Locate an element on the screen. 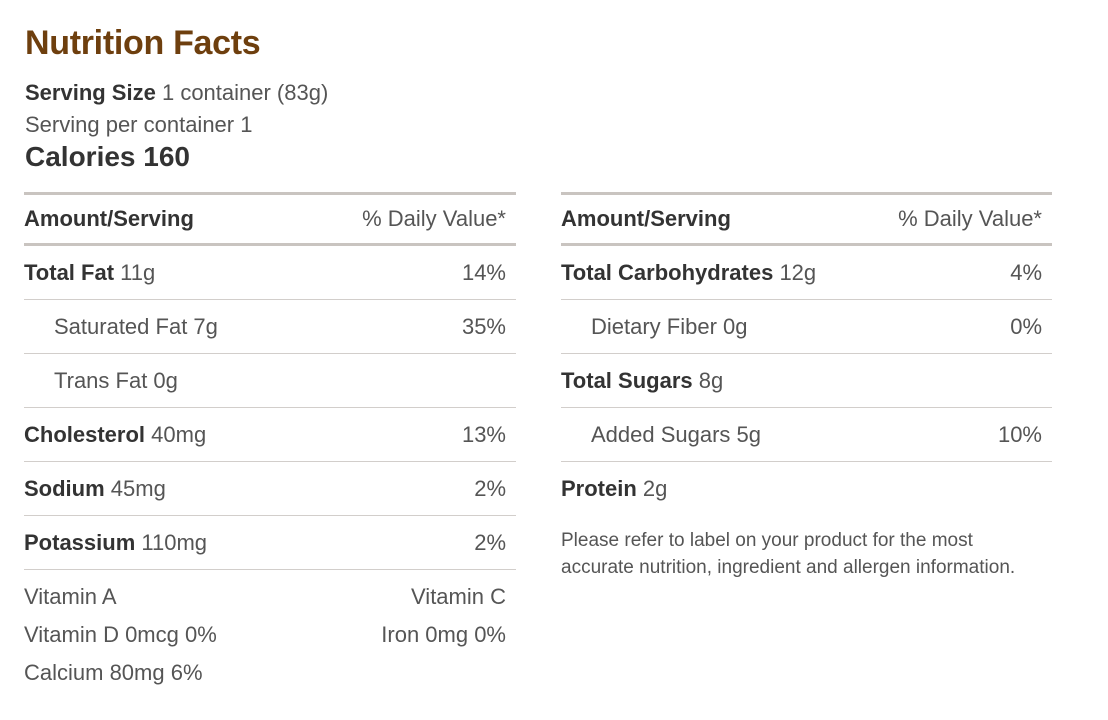 Image resolution: width=1108 pixels, height=720 pixels. vitamin-right: Iron 0mg 0% is located at coordinates (443, 634).